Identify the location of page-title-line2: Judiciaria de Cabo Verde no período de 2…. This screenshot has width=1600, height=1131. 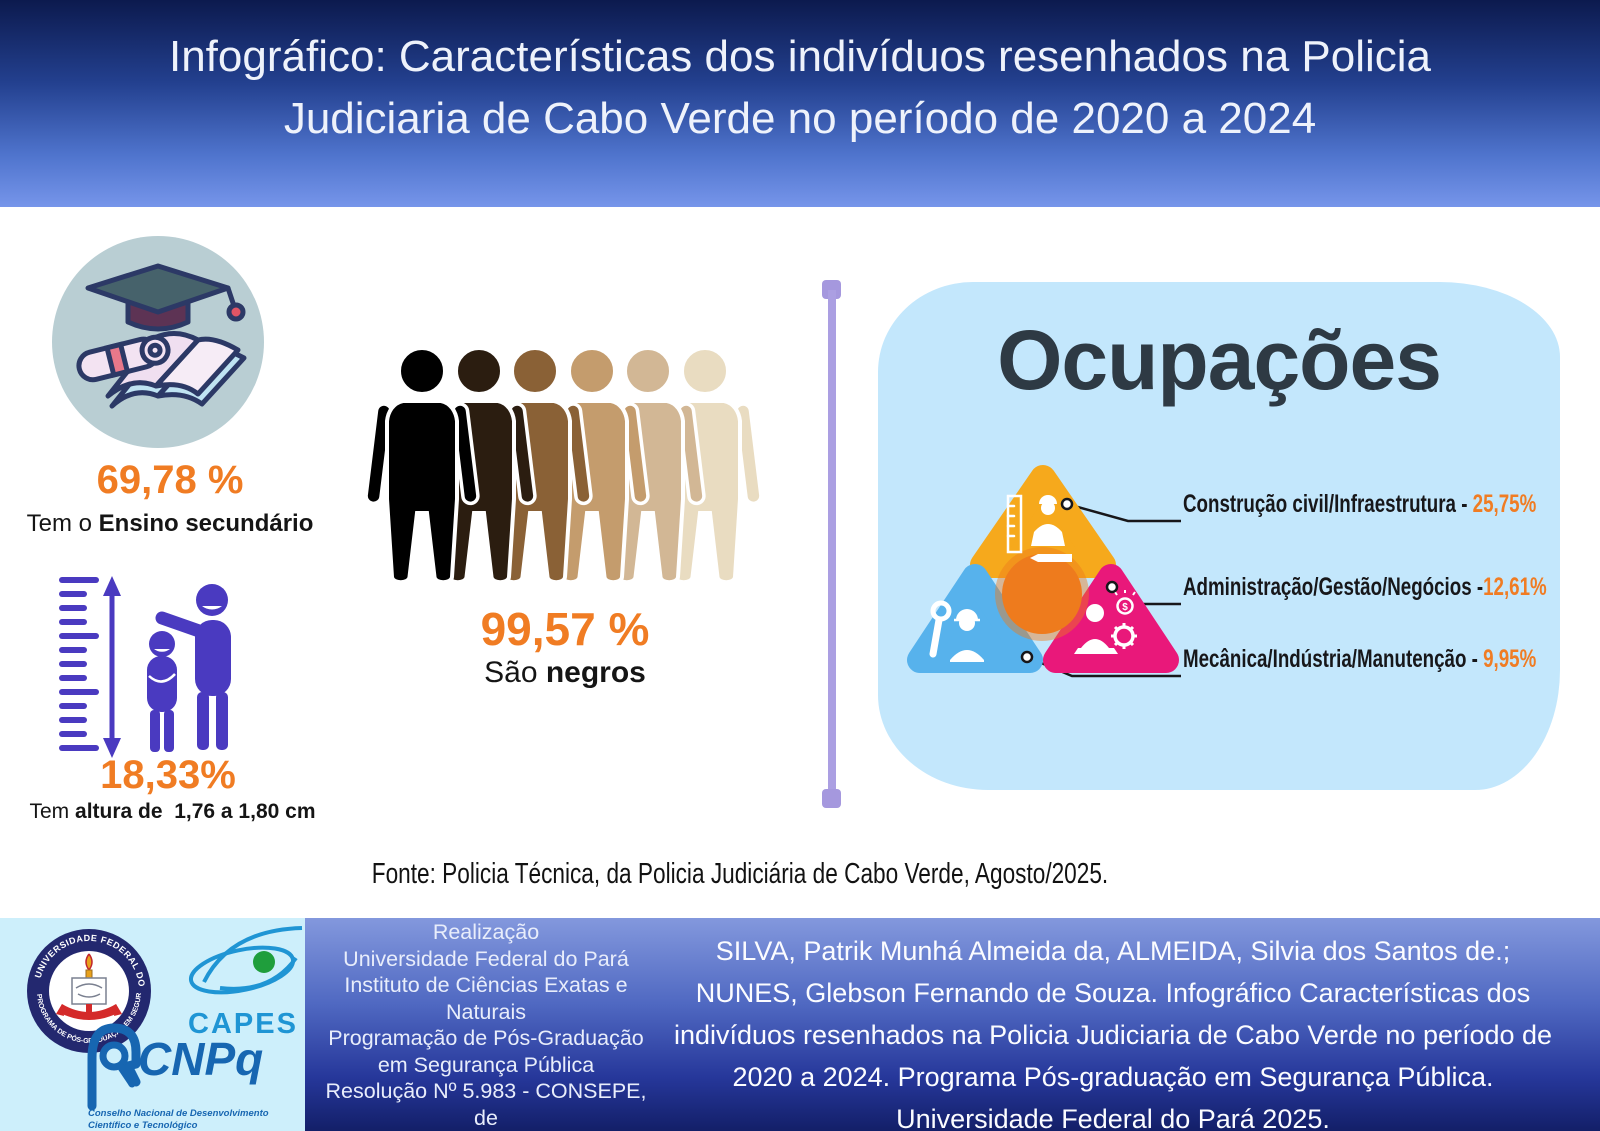
(800, 118).